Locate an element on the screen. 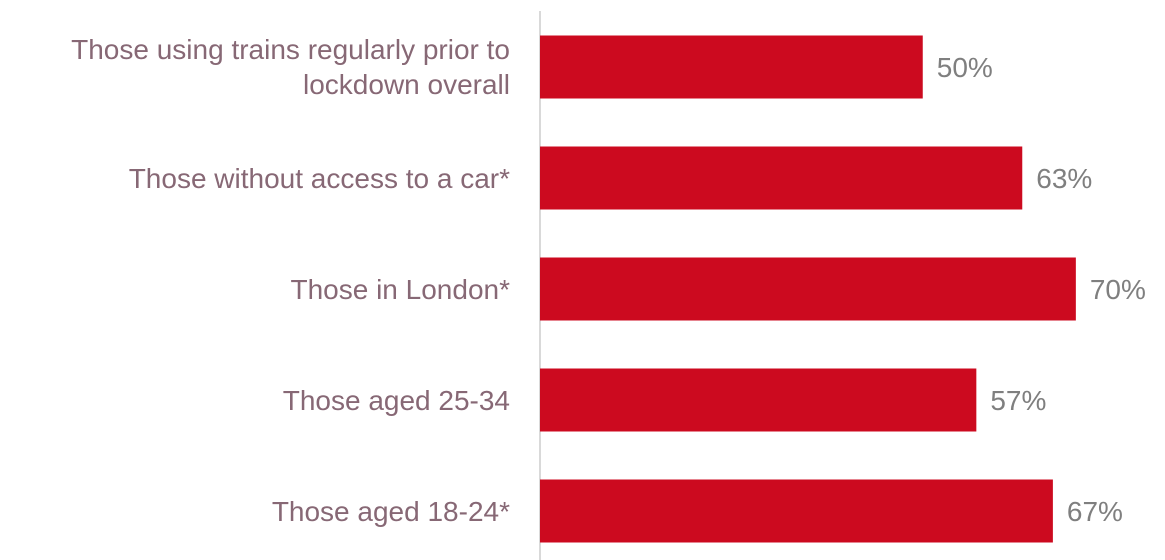  data-label: 50% is located at coordinates (964, 67).